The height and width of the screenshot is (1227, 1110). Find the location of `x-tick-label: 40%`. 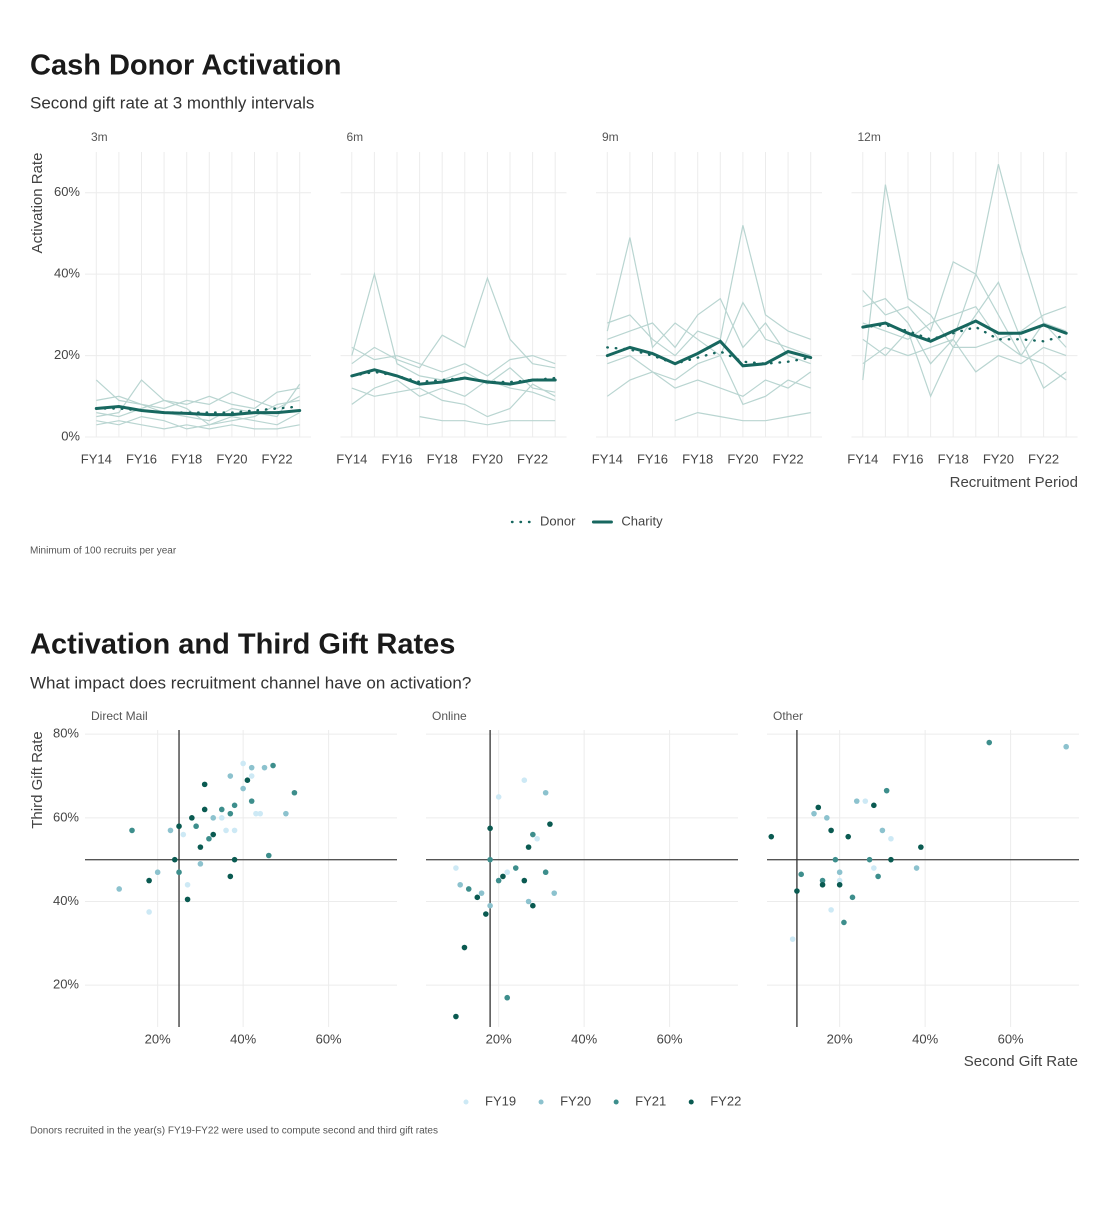

x-tick-label: 40% is located at coordinates (584, 1038).